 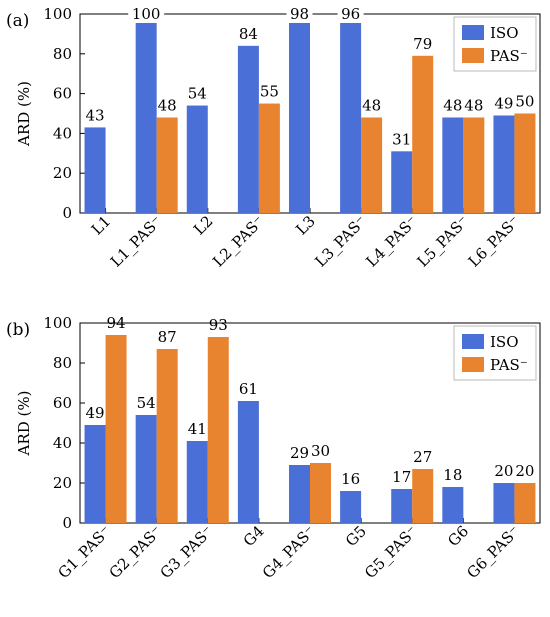 What do you see at coordinates (17, 21) in the screenshot?
I see `panel-label: (a)` at bounding box center [17, 21].